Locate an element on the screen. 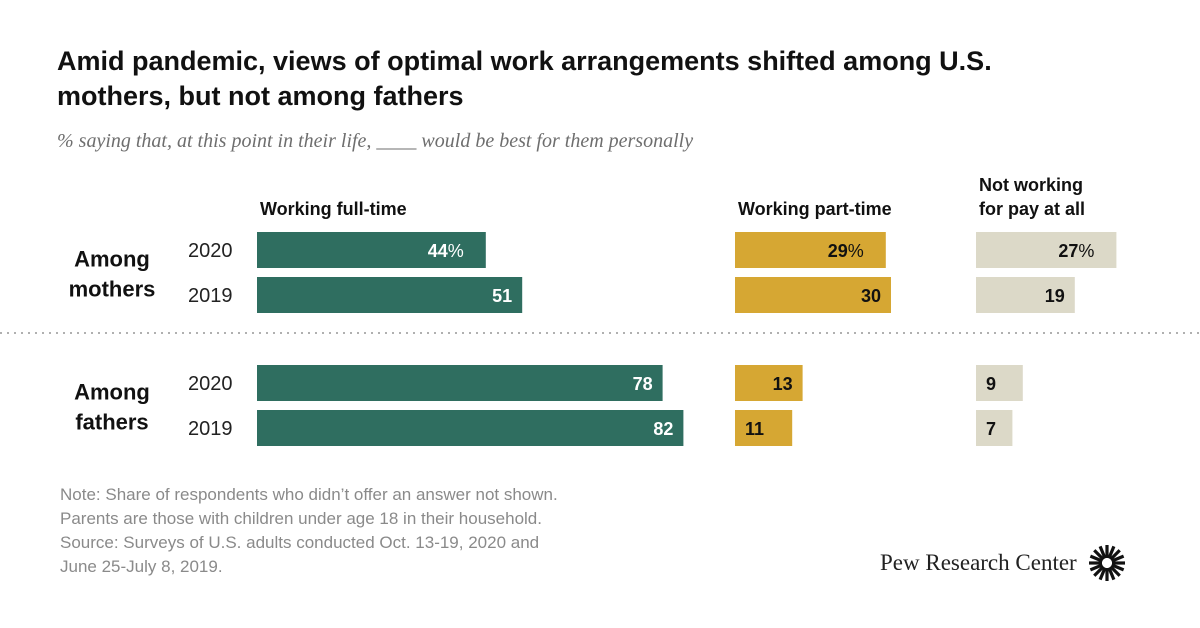  brand-name: Pew Research Center is located at coordinates (978, 562).